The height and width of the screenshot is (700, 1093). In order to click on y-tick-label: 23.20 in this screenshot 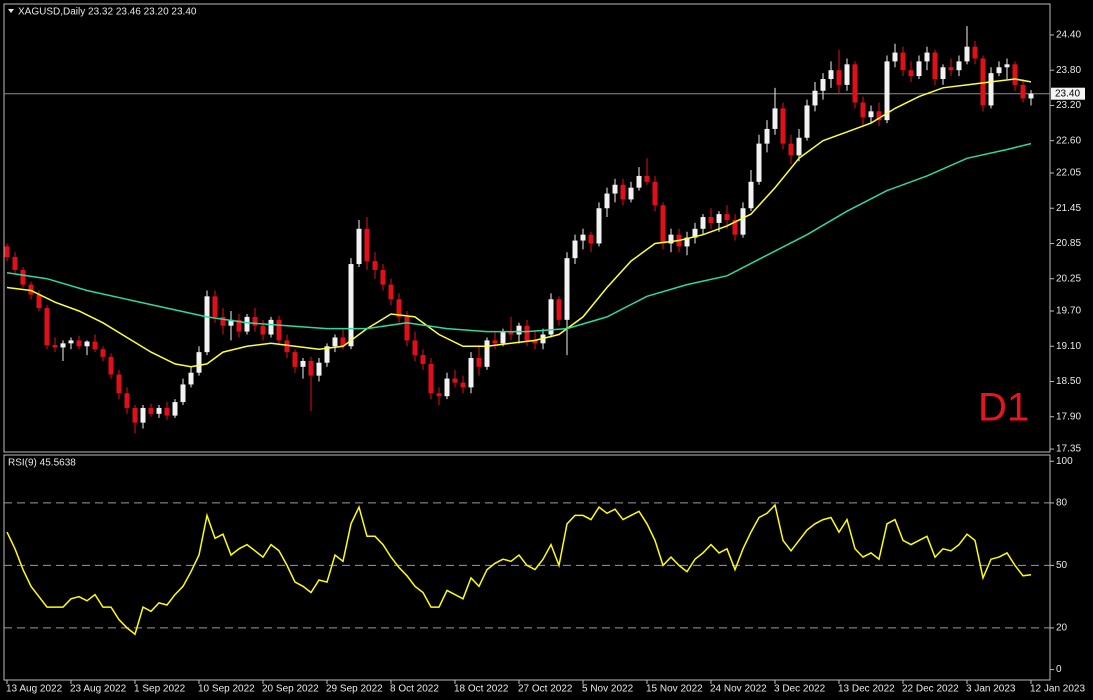, I will do `click(1068, 105)`.